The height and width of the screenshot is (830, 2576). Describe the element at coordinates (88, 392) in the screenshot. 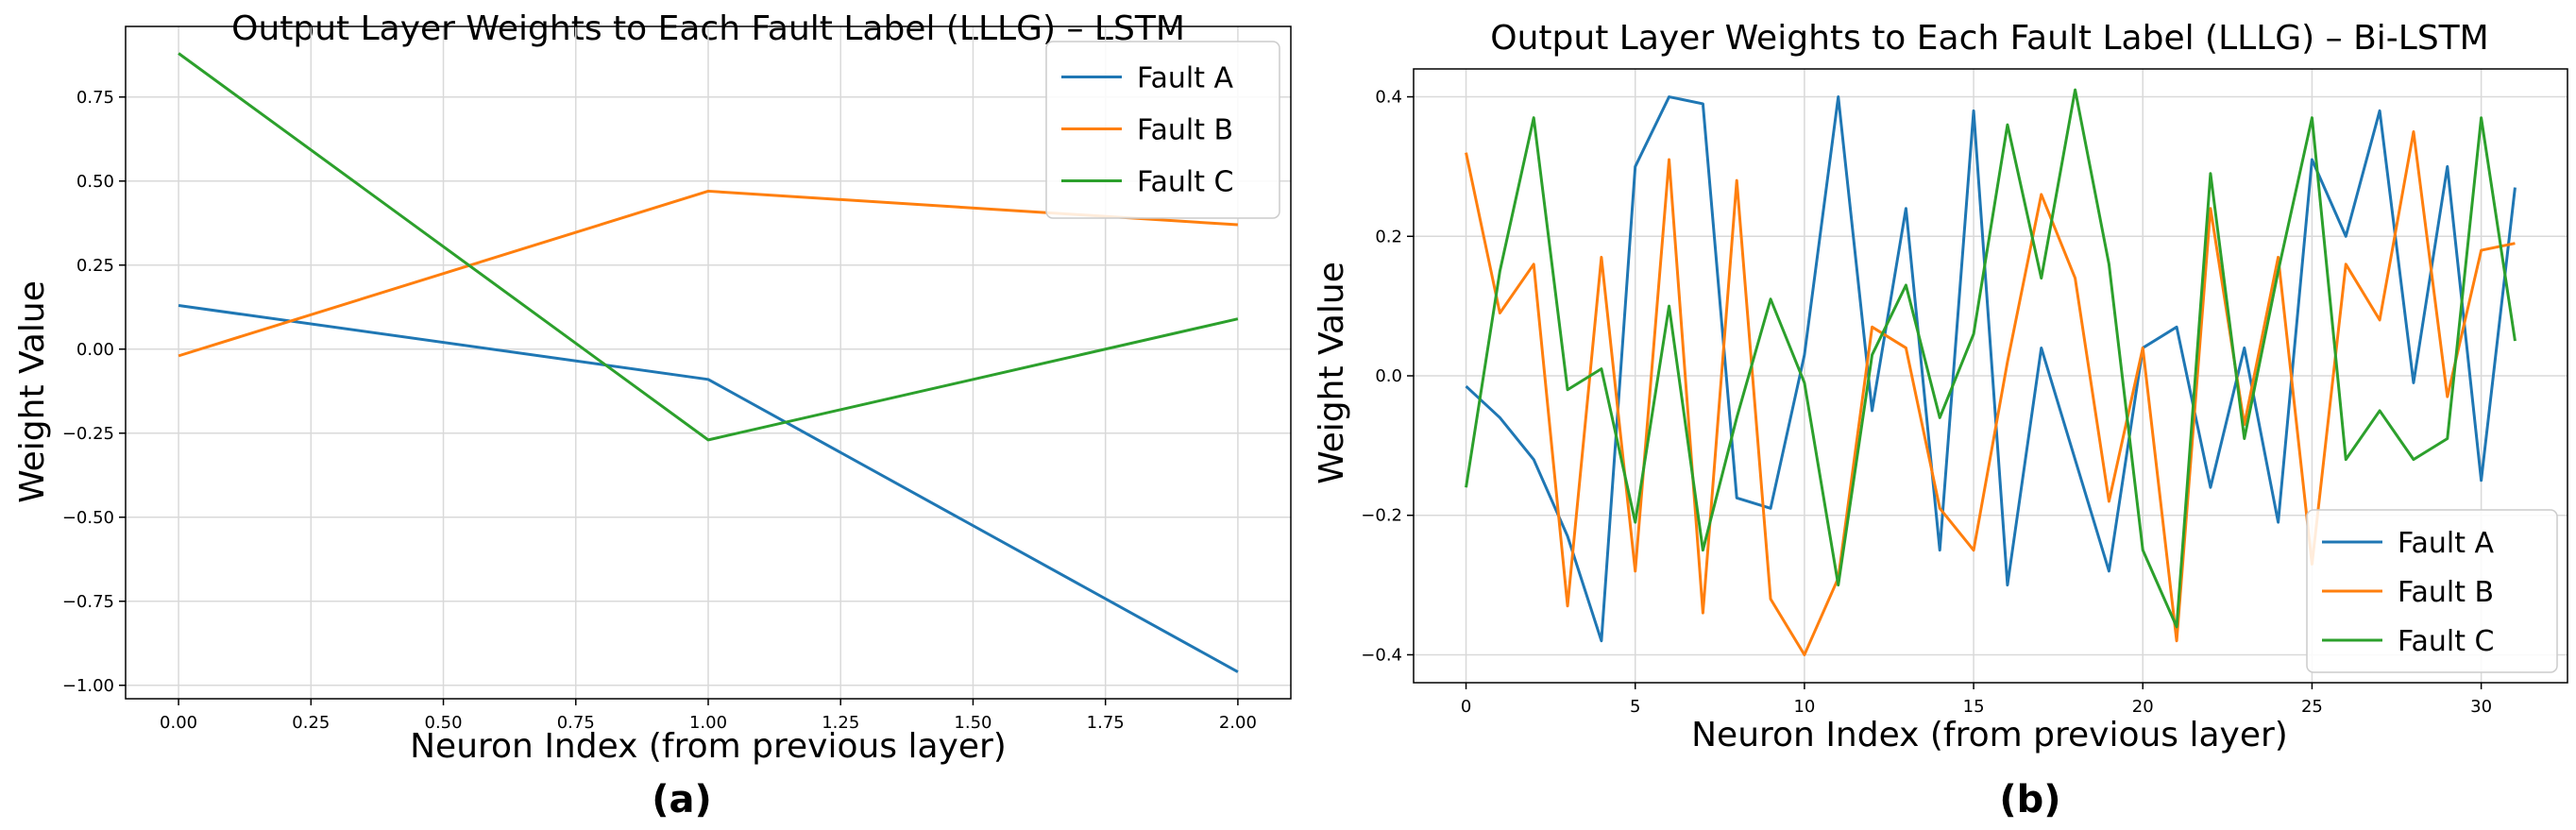

I see `y-tick-labels: −1.00 −0.75 −0.50 −0.25 0.00 0.25 0.50 0.75` at that location.